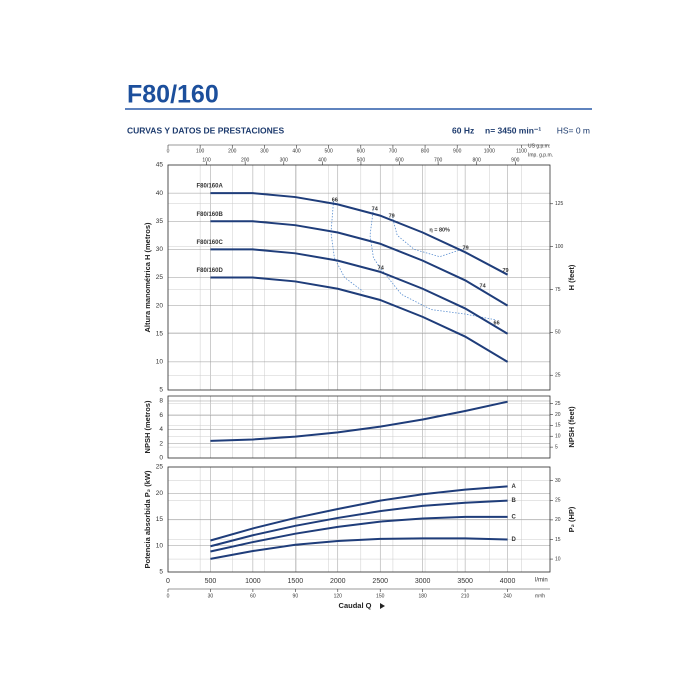  What do you see at coordinates (513, 130) in the screenshot?
I see `speed: n= 3450 min⁻¹` at bounding box center [513, 130].